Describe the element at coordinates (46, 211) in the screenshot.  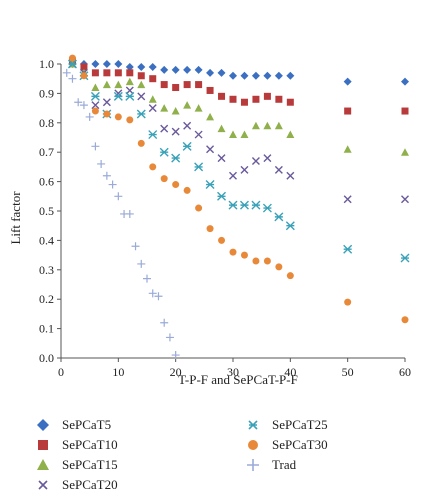
I see `y-tick-label: 0.5` at that location.